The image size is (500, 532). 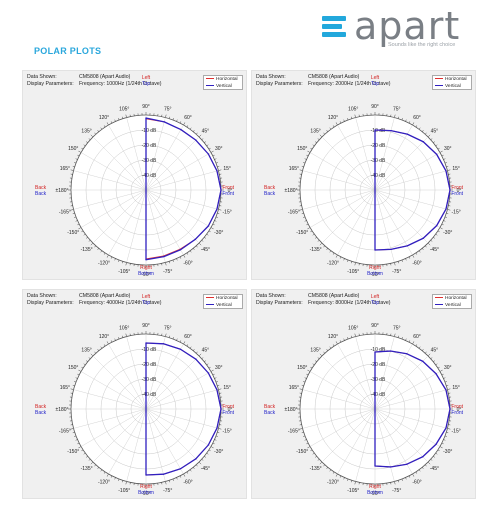 What do you see at coordinates (227, 169) in the screenshot?
I see `angle-label: 15°` at bounding box center [227, 169].